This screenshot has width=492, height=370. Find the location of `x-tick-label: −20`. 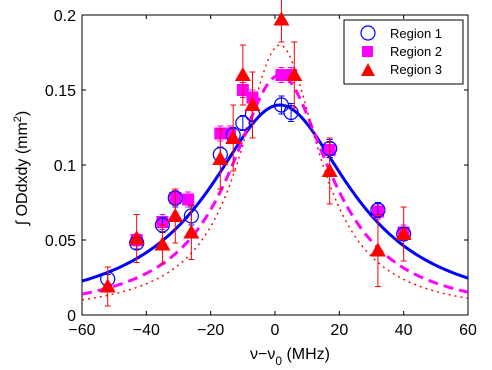

x-tick-label: −20 is located at coordinates (210, 330).